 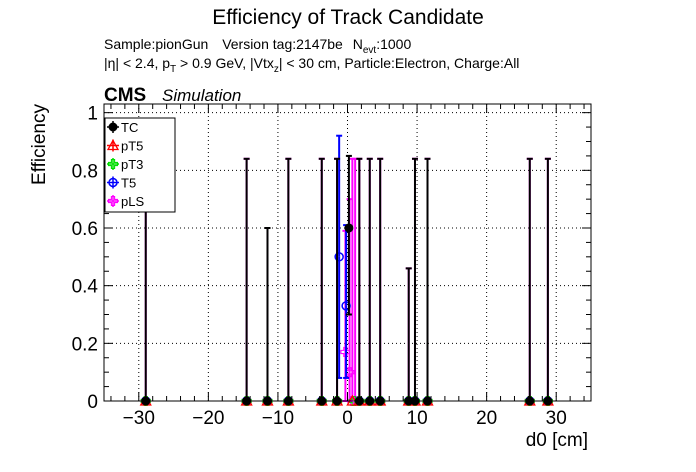 What do you see at coordinates (125, 95) in the screenshot?
I see `cms-label: CMS` at bounding box center [125, 95].